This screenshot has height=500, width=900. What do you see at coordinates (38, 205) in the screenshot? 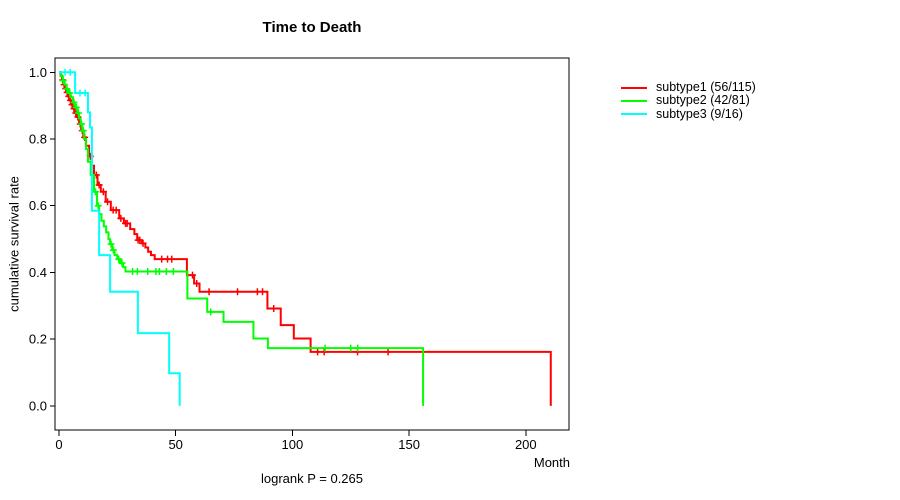
I see `y-axis-tick-label: 0.6` at bounding box center [38, 205].